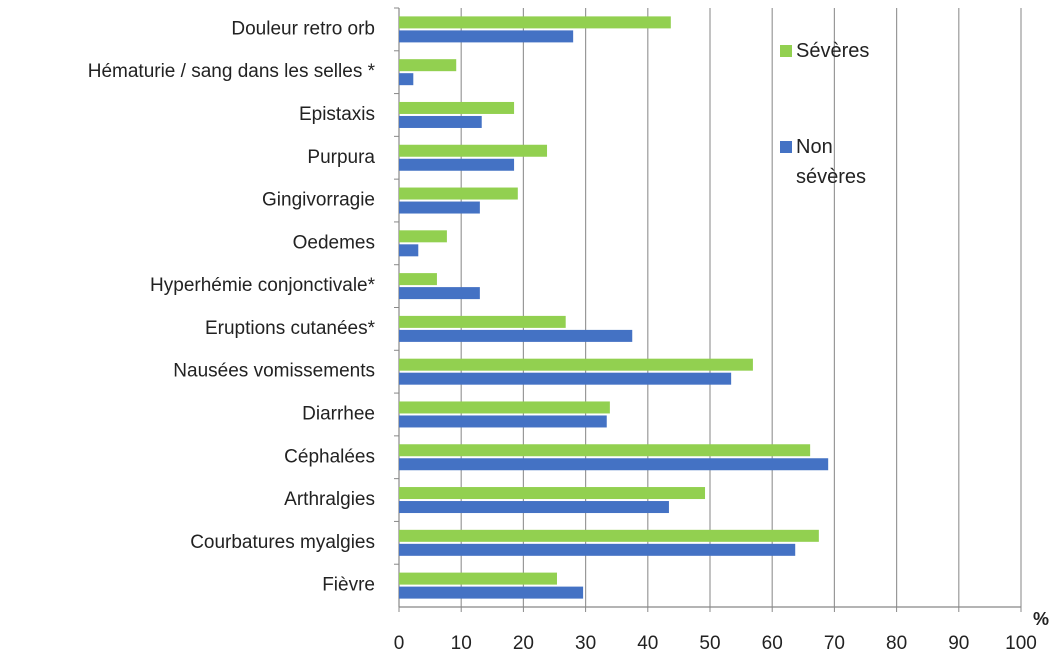  What do you see at coordinates (318, 200) in the screenshot?
I see `y-tick-label: Gingivorragie` at bounding box center [318, 200].